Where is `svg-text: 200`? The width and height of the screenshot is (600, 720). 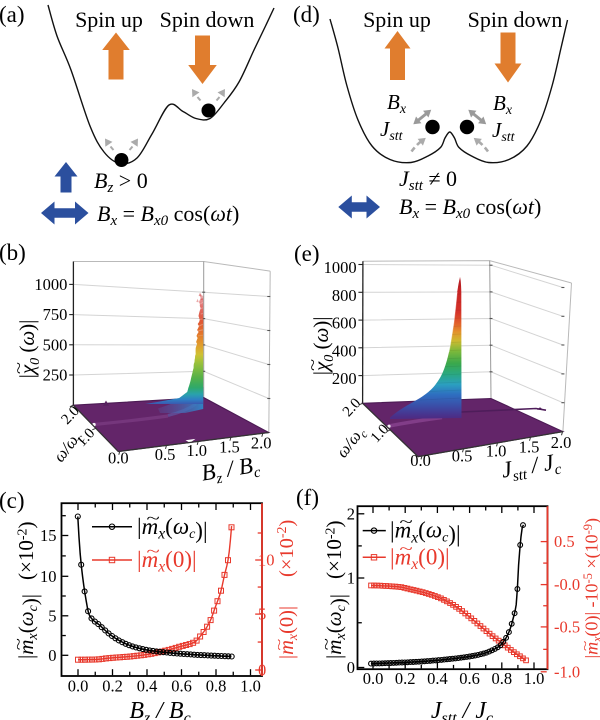 svg-text: 200 is located at coordinates (344, 378).